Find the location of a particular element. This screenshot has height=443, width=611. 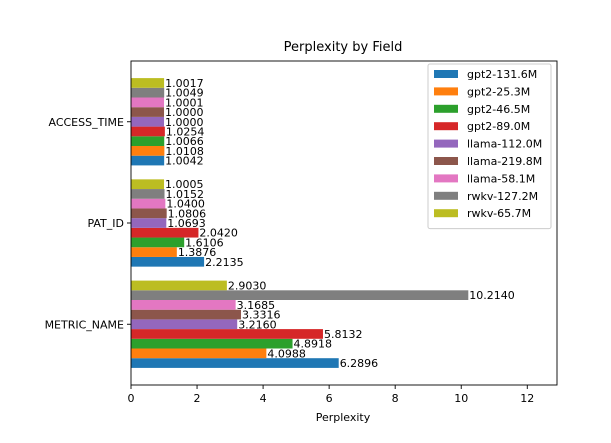

legend-swatch-gpt2-89-0m is located at coordinates (446, 126).